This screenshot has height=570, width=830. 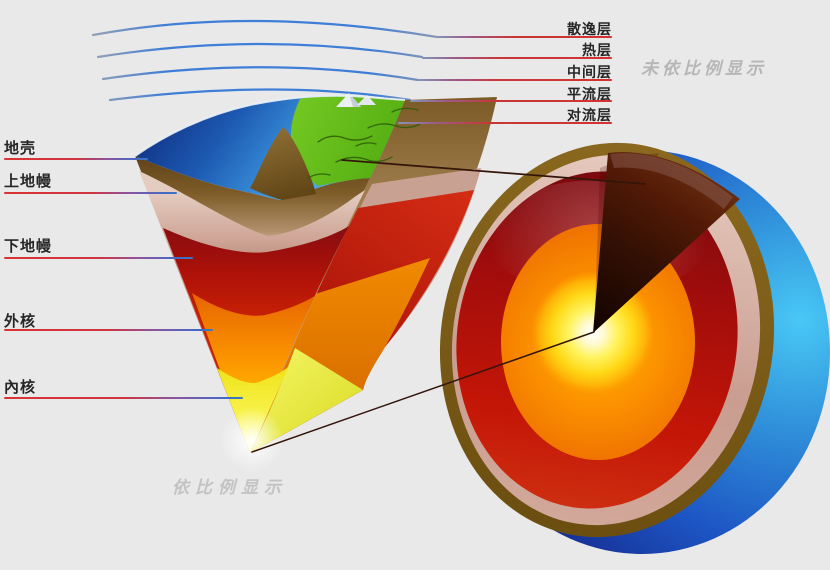 I want to click on leader-line-exosphere, so click(x=524, y=37).